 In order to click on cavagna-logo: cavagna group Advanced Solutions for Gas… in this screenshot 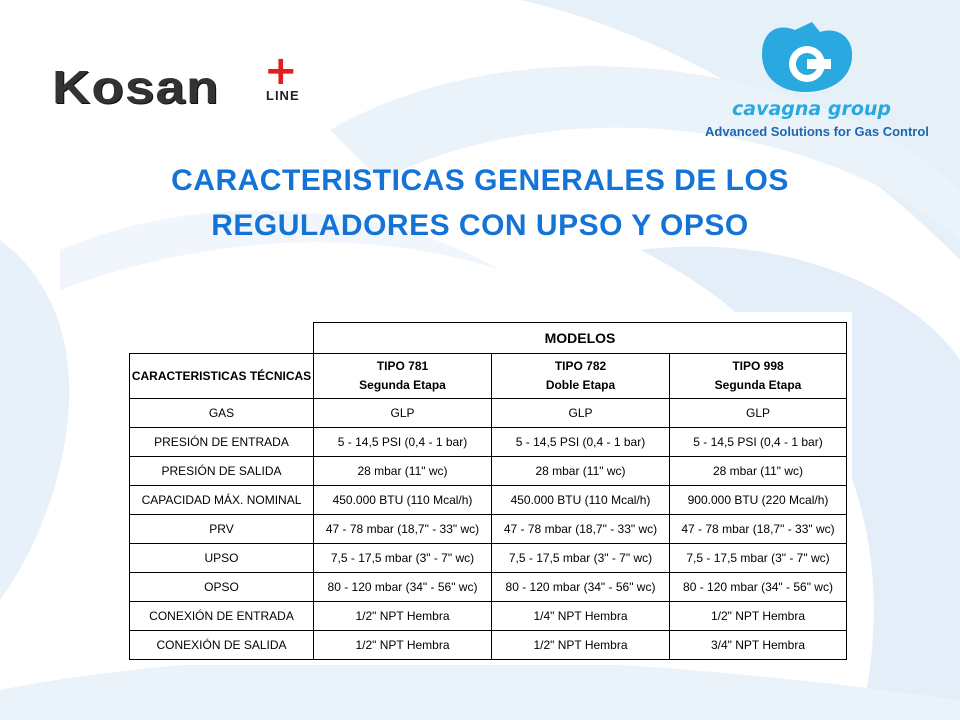, I will do `click(815, 84)`.